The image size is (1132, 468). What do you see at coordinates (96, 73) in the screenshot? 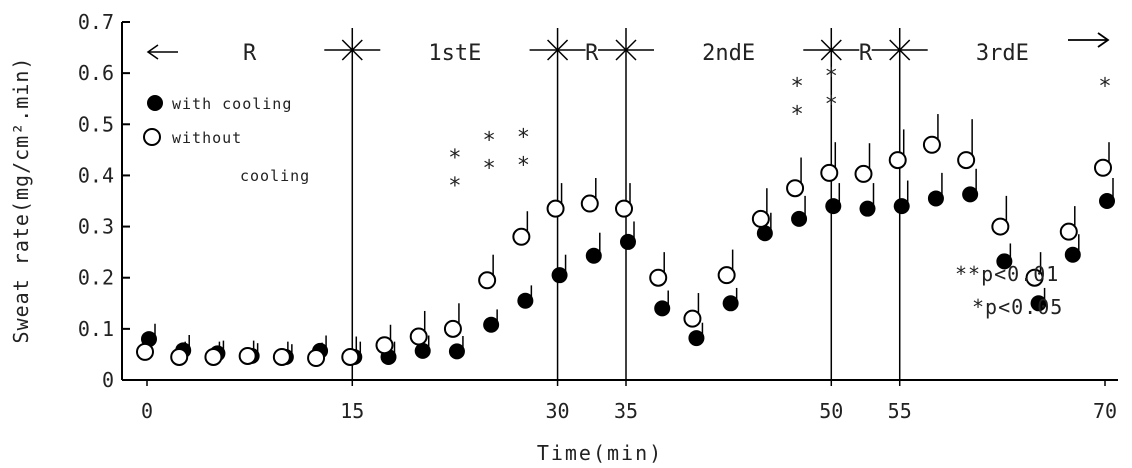
I see `y-tick-label: 0.6` at bounding box center [96, 73].